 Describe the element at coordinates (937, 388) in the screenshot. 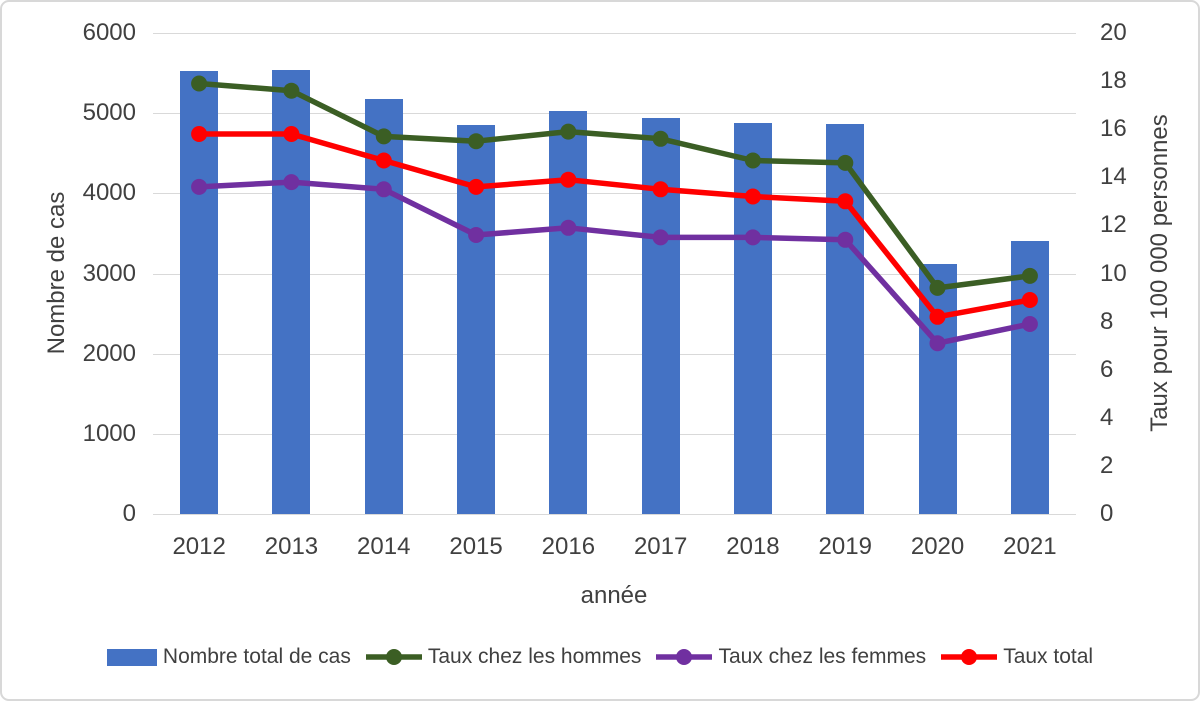

I see `bar-2020` at that location.